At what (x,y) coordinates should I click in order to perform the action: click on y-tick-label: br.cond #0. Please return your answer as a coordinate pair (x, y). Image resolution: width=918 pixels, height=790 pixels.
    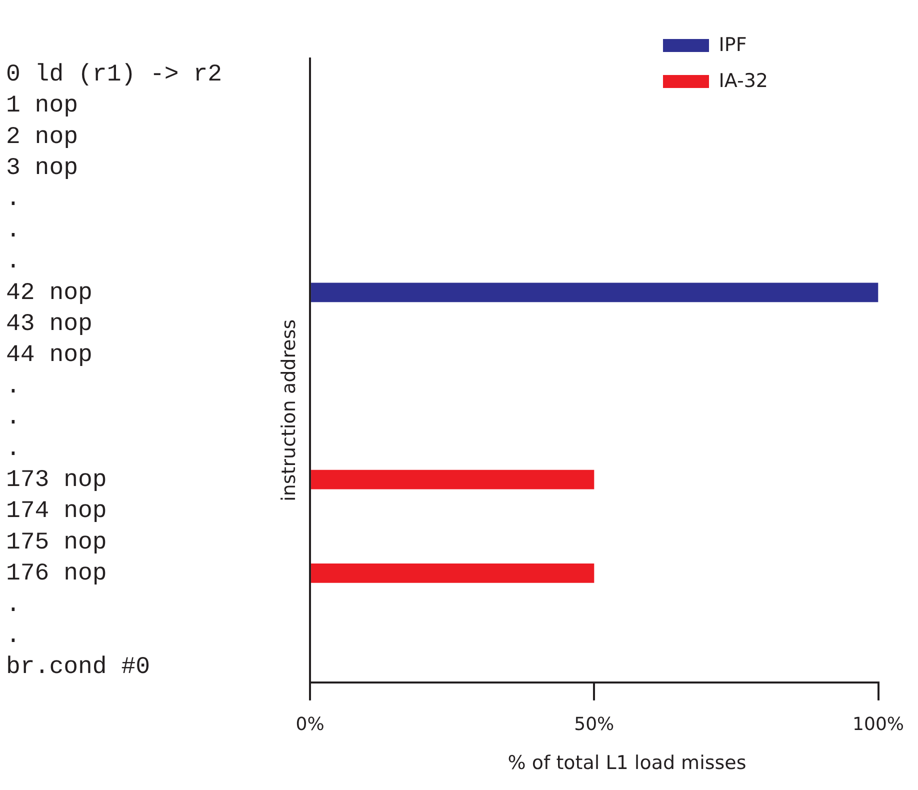
    Looking at the image, I should click on (78, 668).